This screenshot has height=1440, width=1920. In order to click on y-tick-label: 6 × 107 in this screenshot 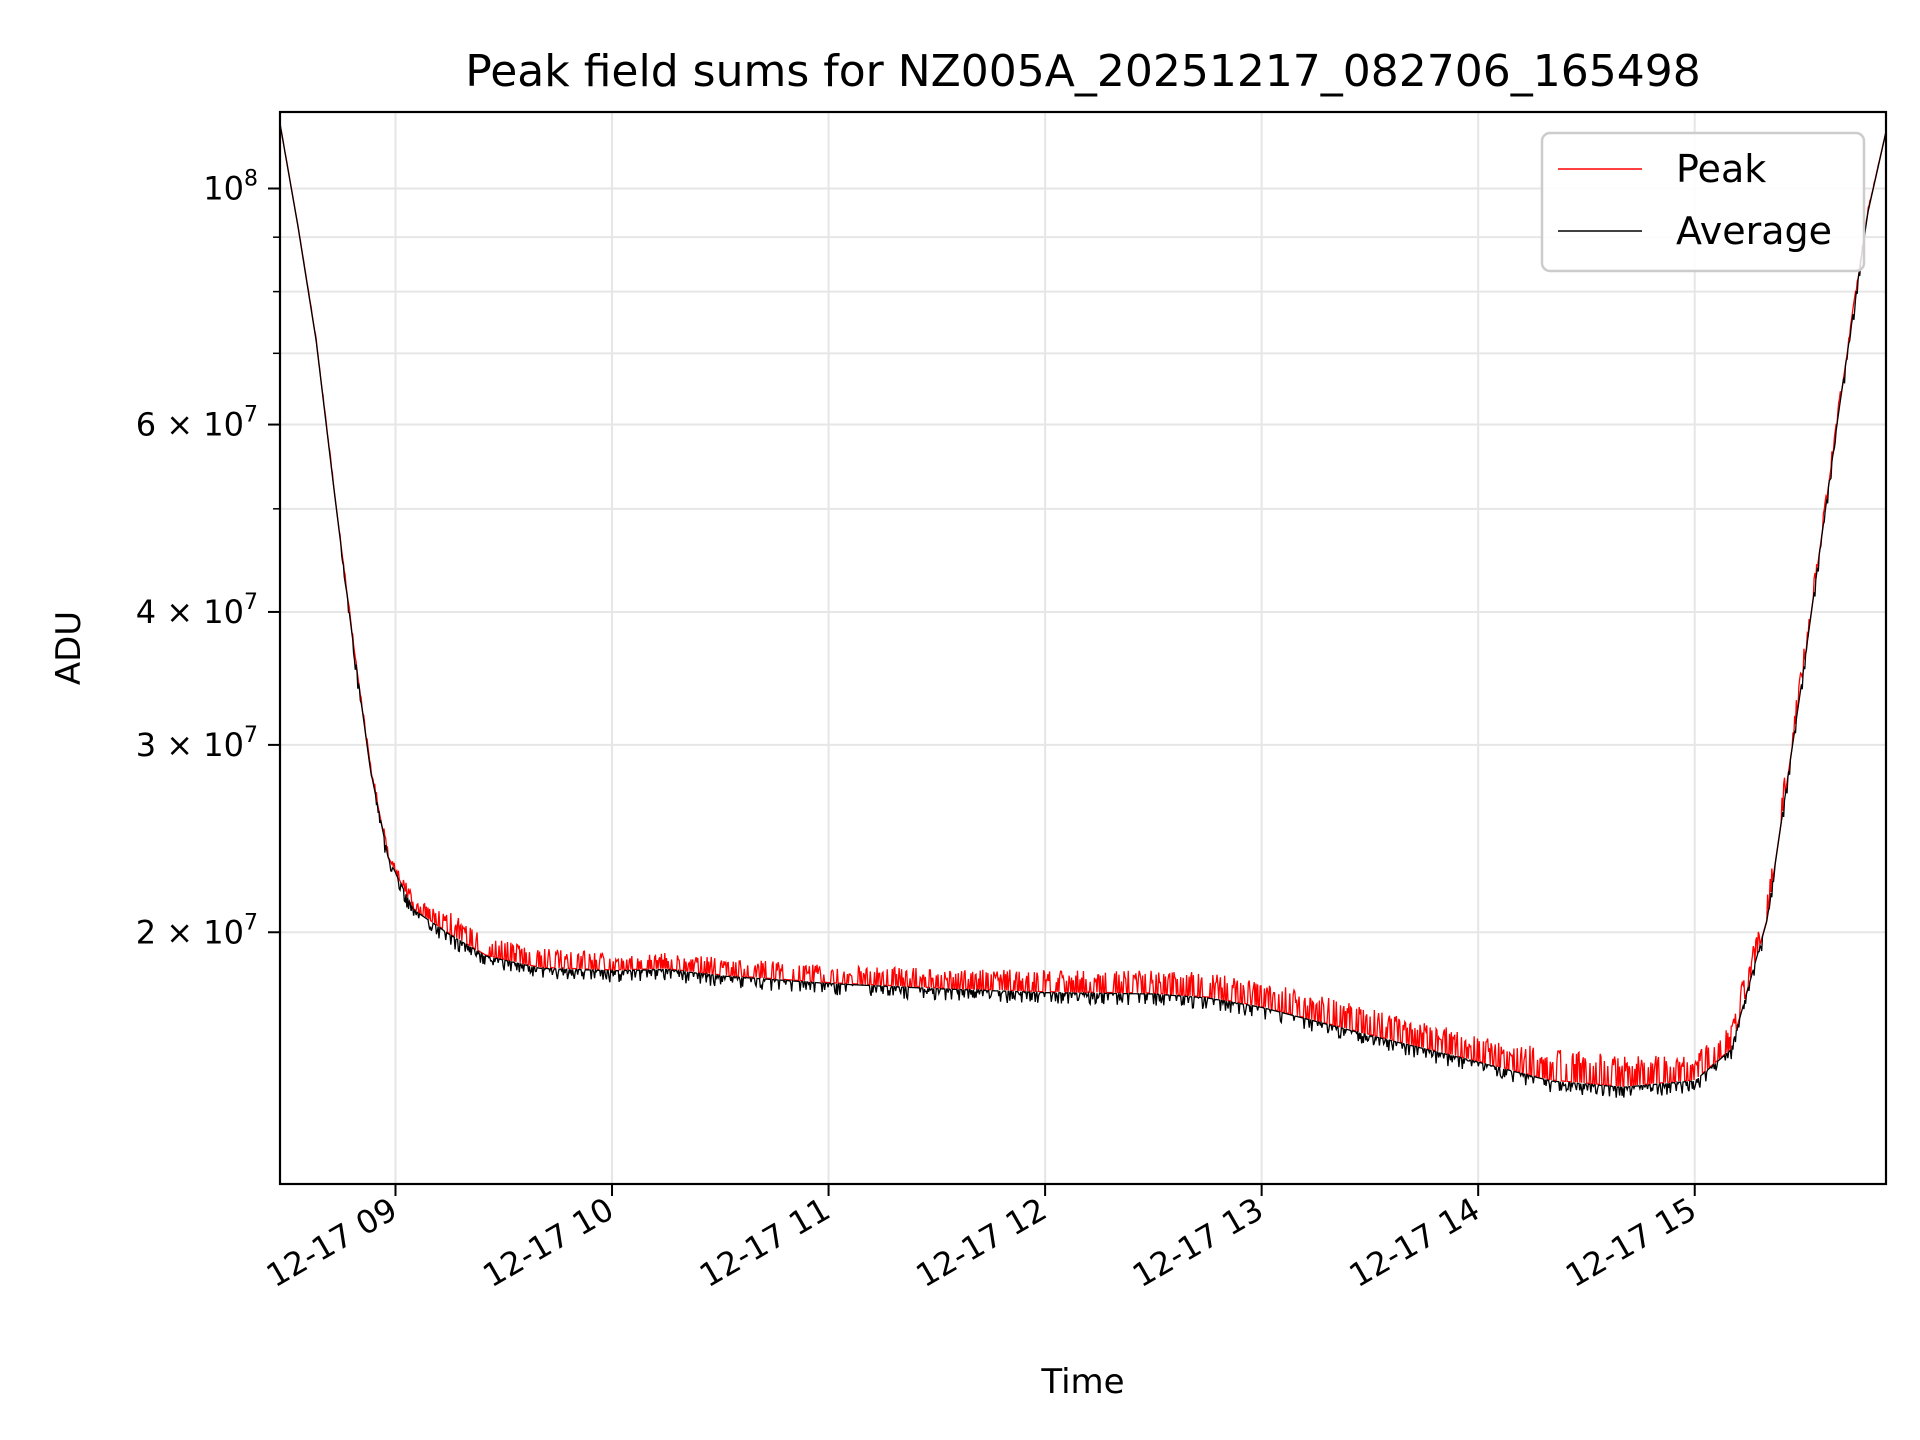, I will do `click(197, 423)`.